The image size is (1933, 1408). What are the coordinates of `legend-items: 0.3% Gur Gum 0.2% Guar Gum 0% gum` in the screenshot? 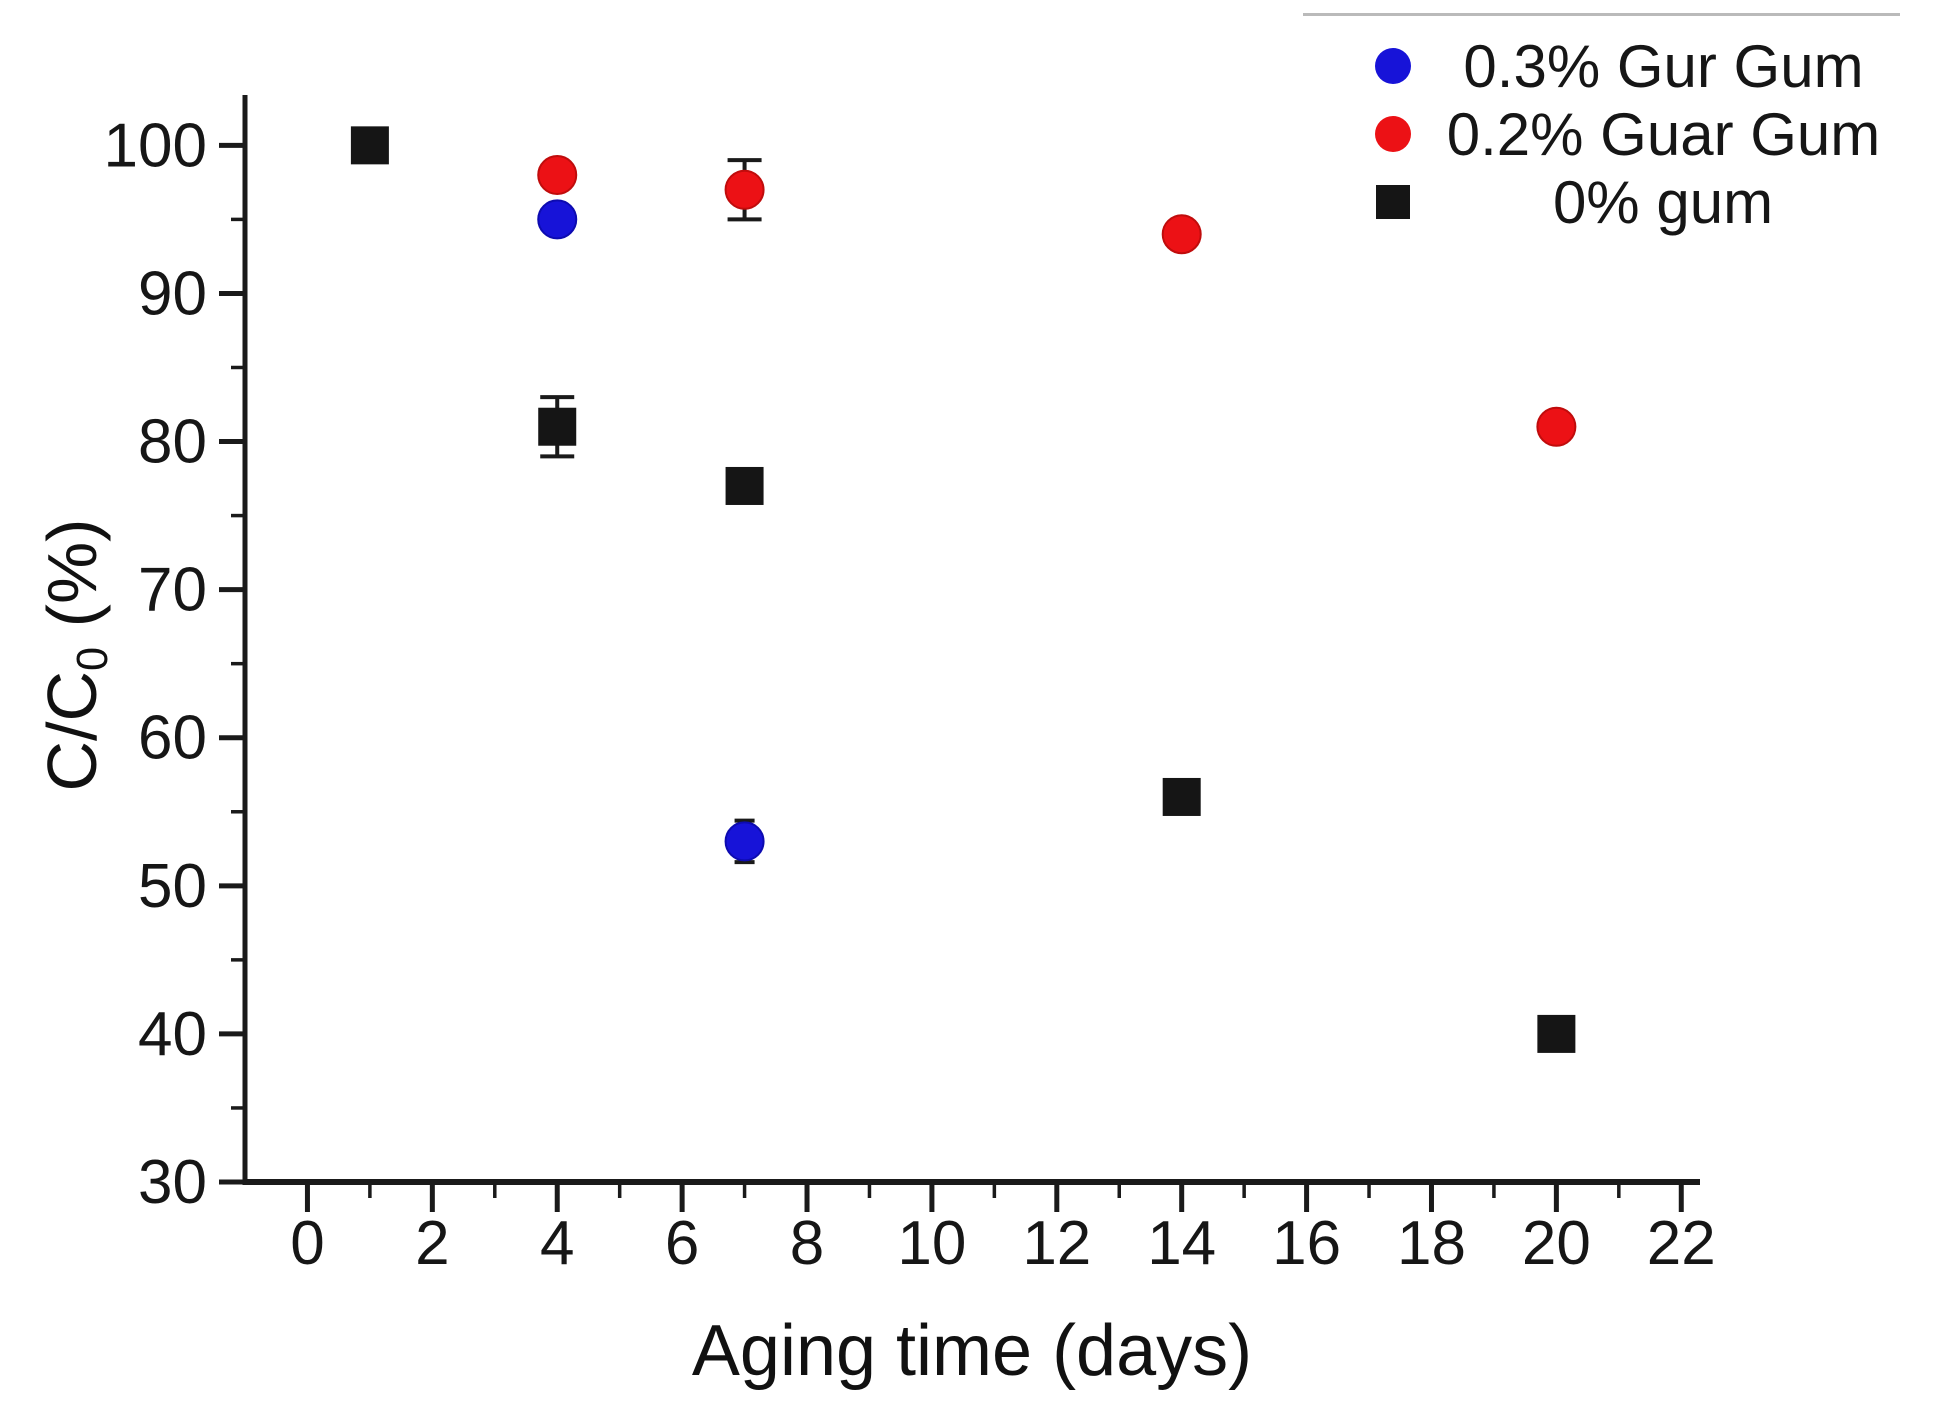 It's located at (1608, 134).